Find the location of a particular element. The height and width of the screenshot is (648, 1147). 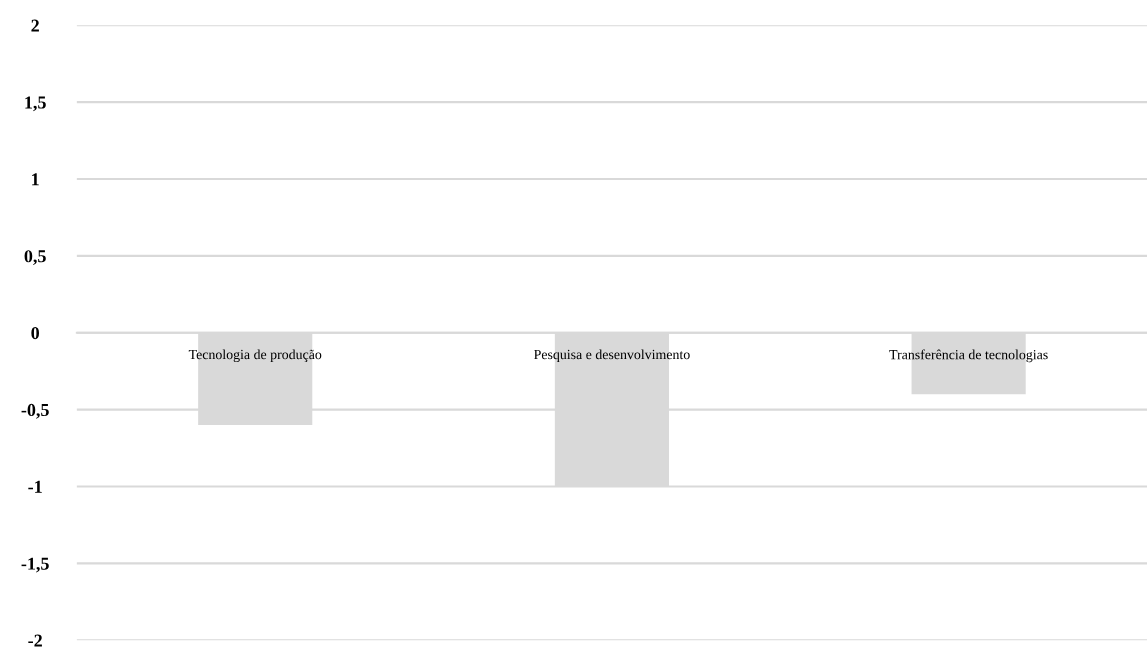

y-tick-label: -1 is located at coordinates (35, 486).